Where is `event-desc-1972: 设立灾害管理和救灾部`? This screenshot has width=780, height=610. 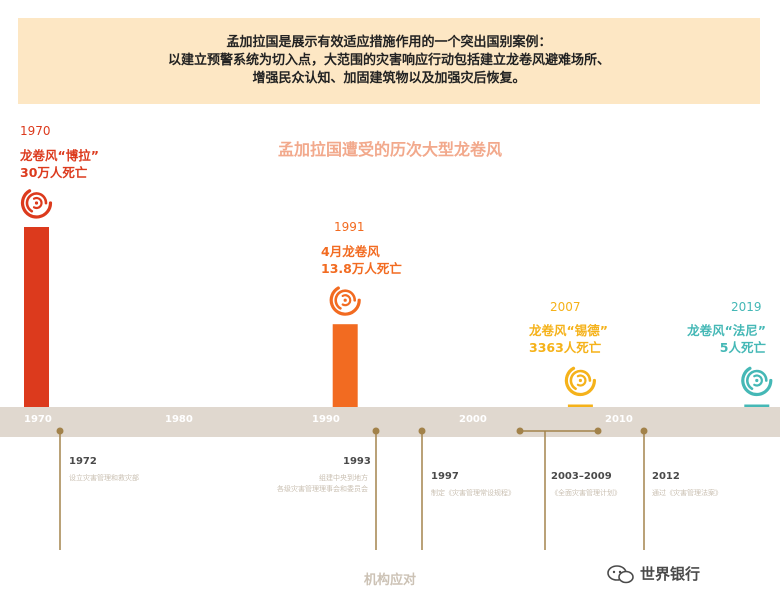 event-desc-1972: 设立灾害管理和救灾部 is located at coordinates (104, 478).